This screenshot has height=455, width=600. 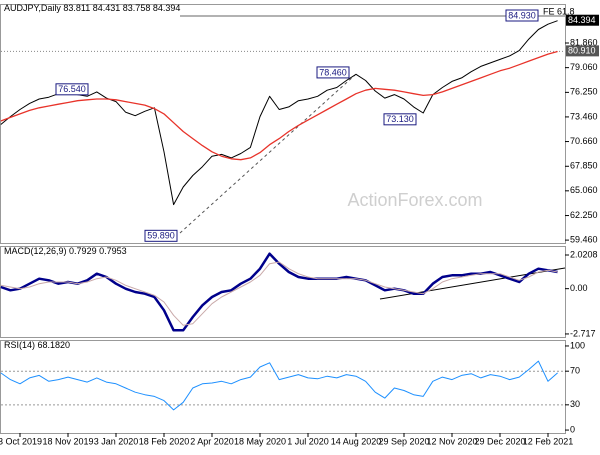 I want to click on ma-level-label: 80.910, so click(x=582, y=51).